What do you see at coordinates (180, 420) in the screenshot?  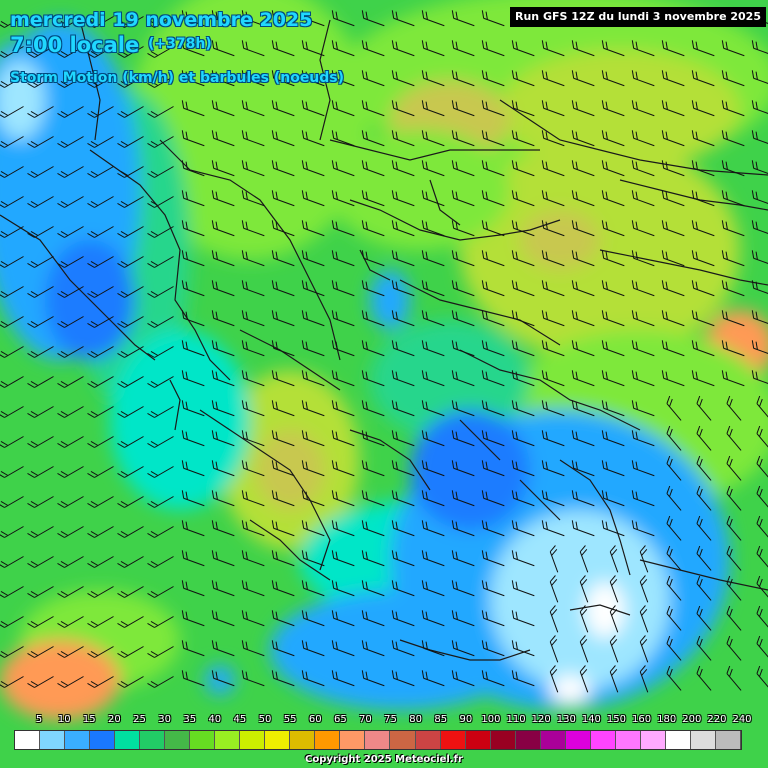 I see `field-patch-cyan` at bounding box center [180, 420].